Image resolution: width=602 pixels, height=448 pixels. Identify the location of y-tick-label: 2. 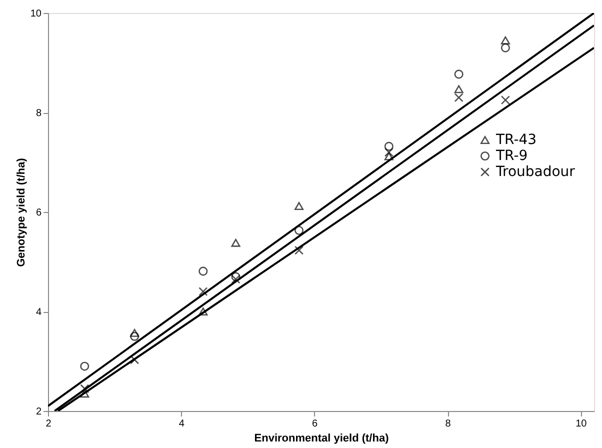
(39, 412).